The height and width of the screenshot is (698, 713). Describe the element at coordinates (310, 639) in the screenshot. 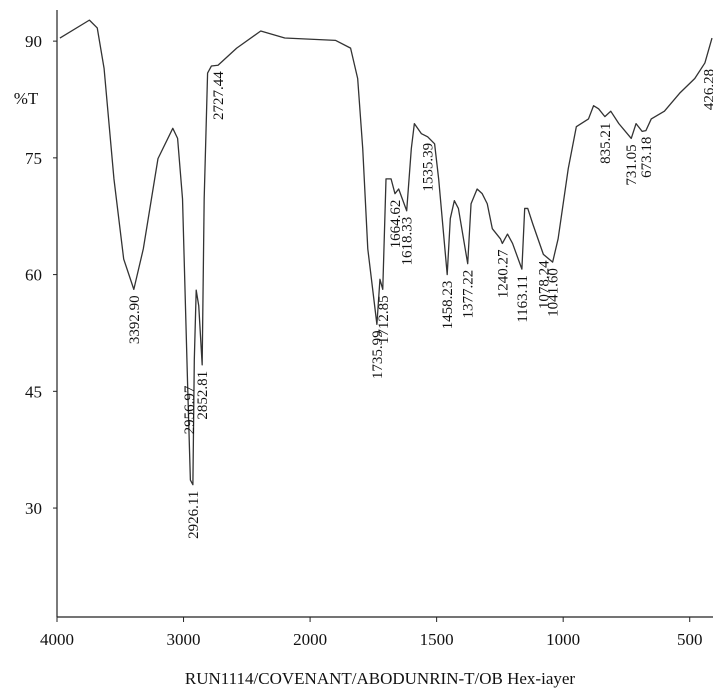

I see `x-tick-label: 2000` at that location.